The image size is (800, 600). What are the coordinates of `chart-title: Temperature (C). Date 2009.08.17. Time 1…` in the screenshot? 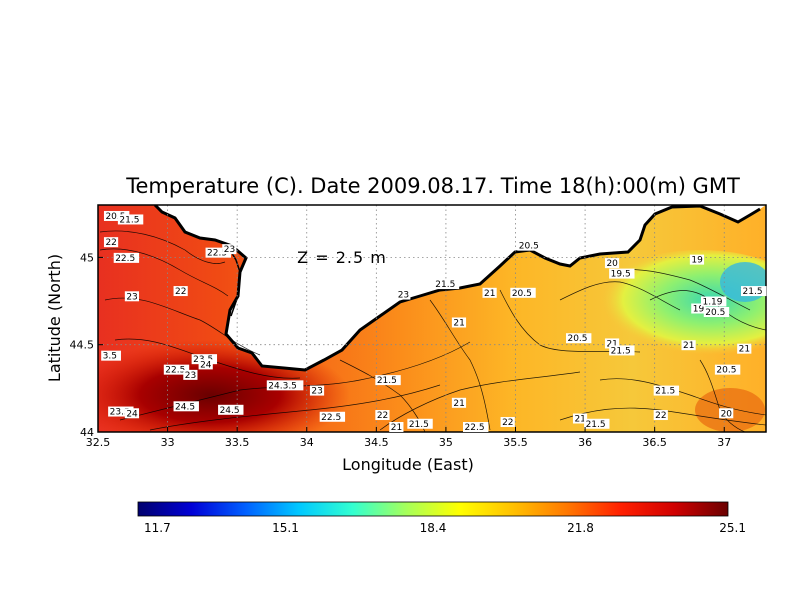 It's located at (432, 186).